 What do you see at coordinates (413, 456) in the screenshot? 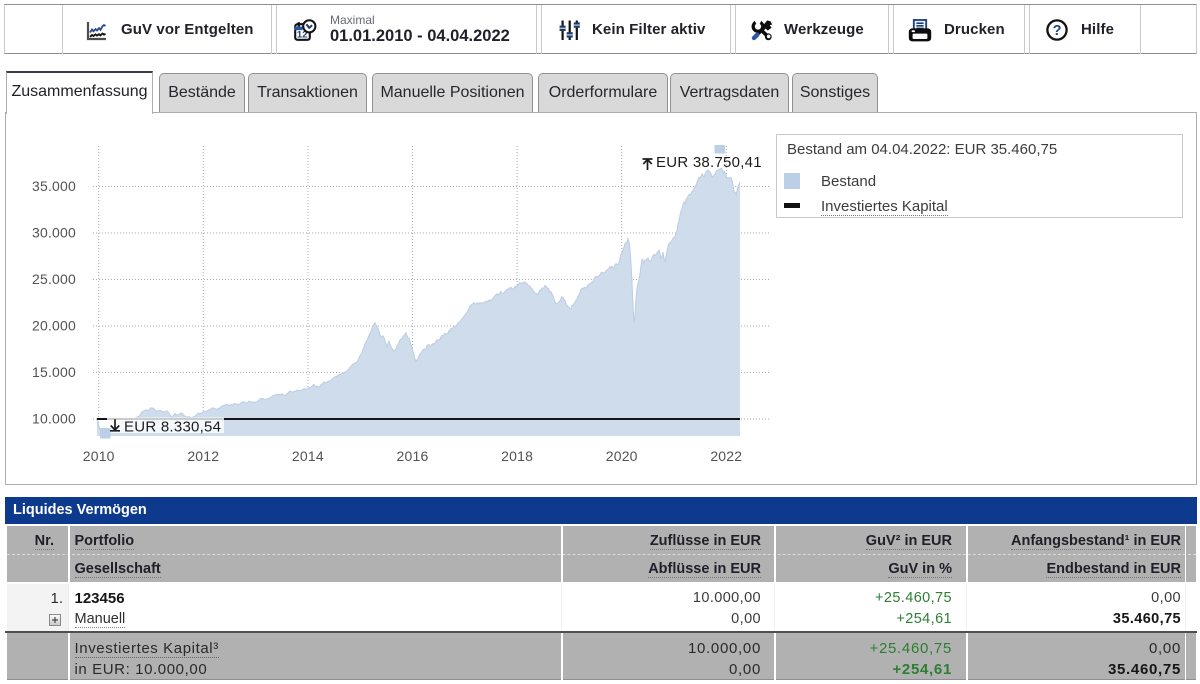
I see `svg-text: 2016` at bounding box center [413, 456].